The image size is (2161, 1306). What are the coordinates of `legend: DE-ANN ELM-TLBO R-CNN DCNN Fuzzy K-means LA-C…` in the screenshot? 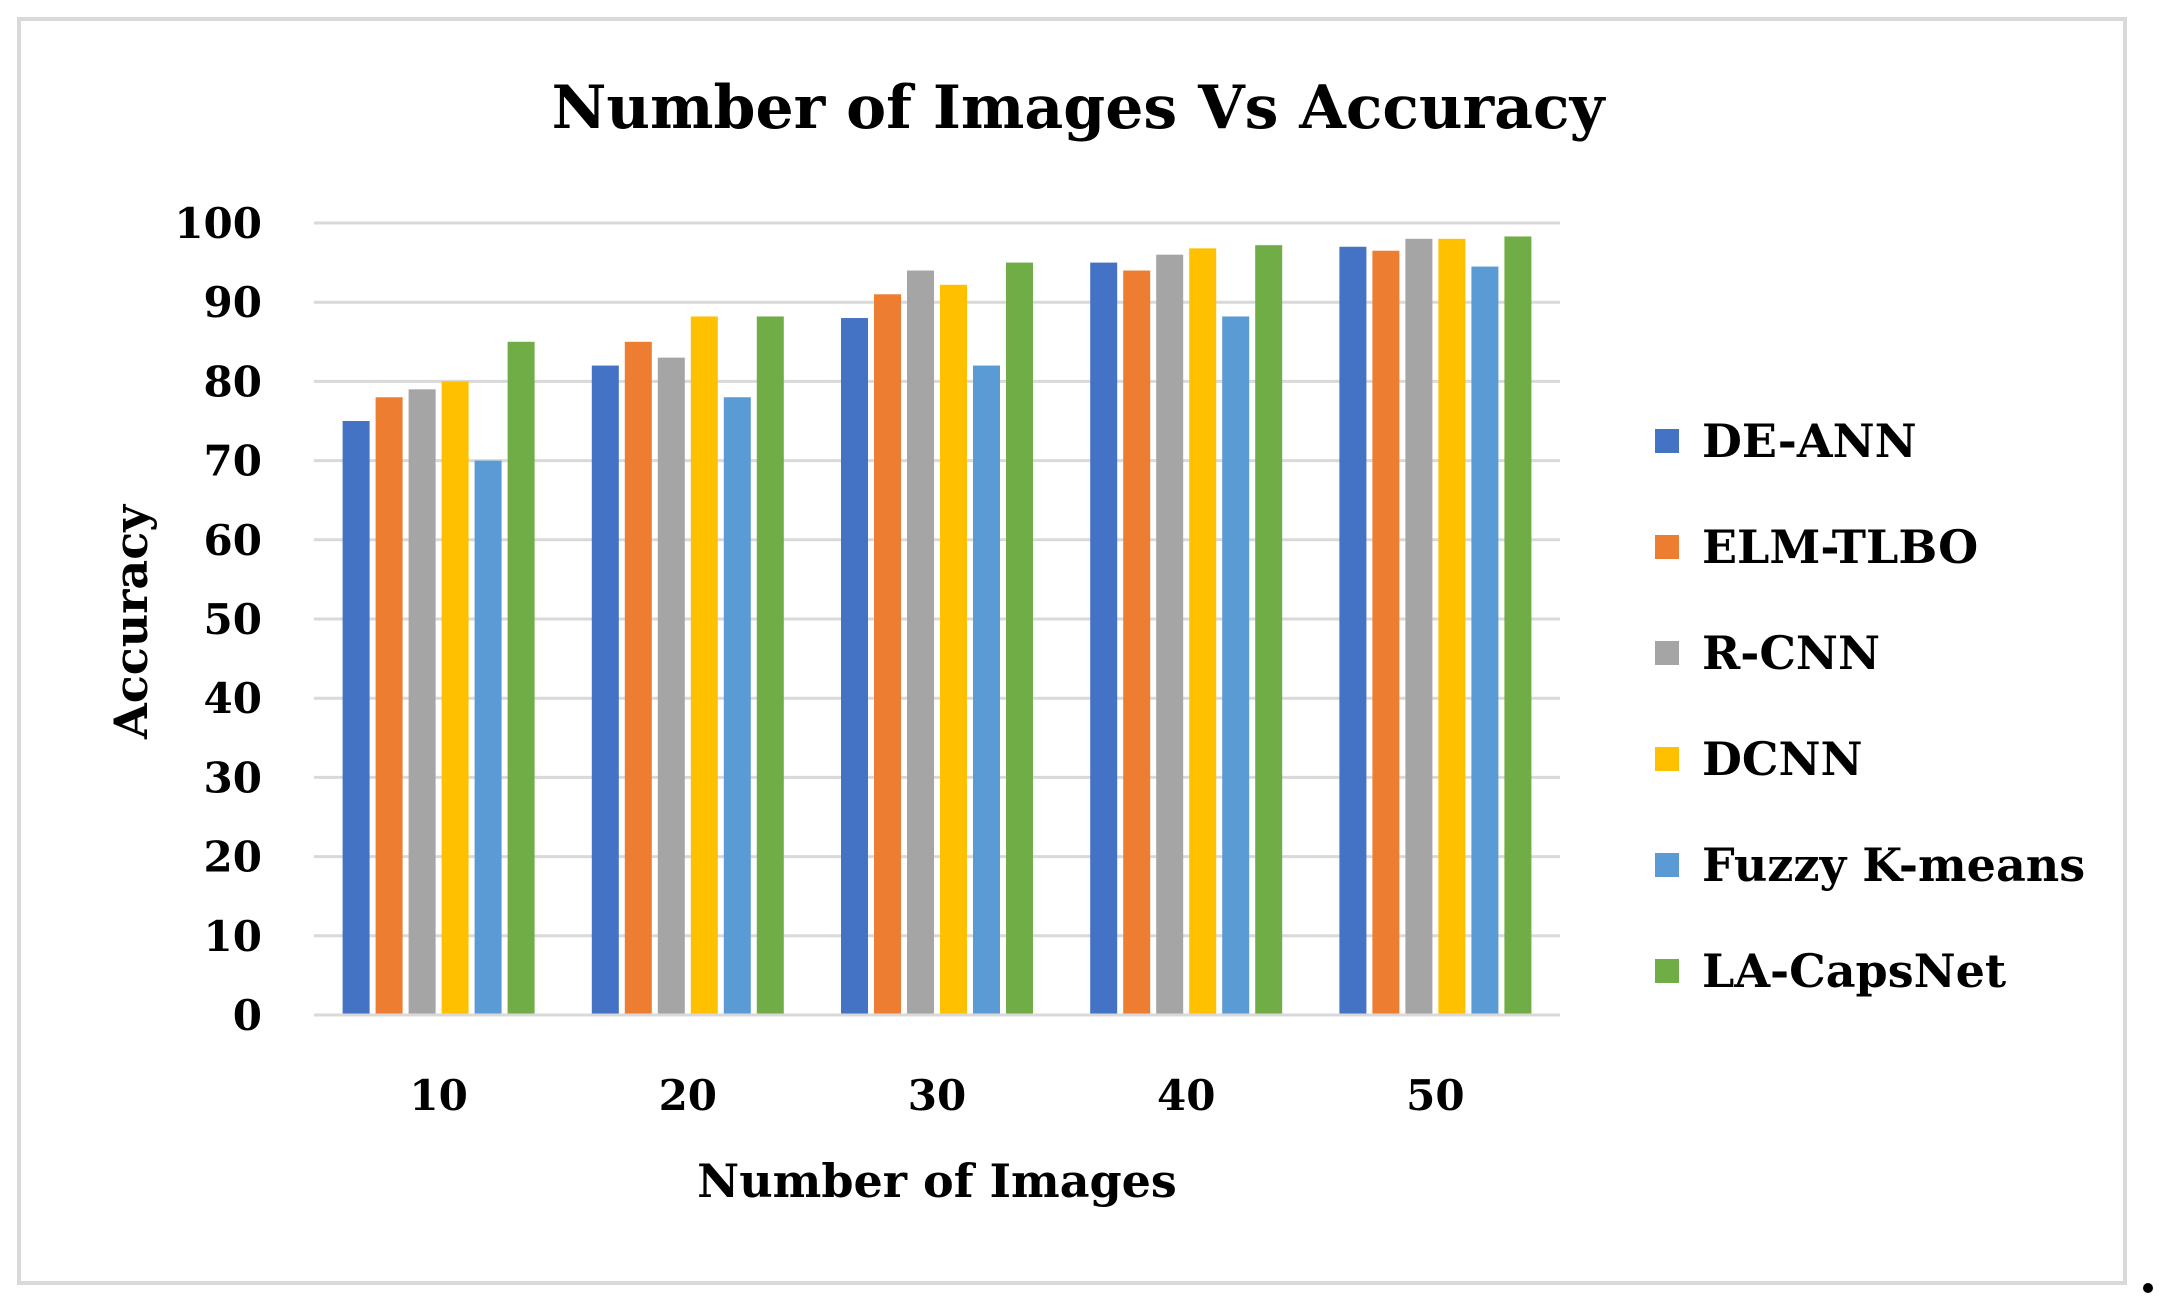 It's located at (1870, 706).